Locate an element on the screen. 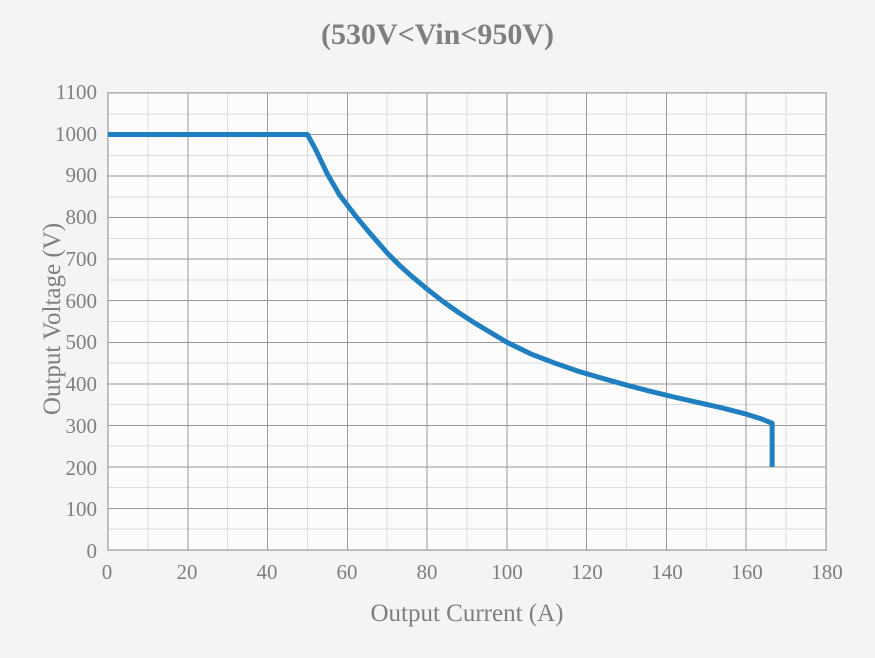 The image size is (875, 658). x-tick-label: 160 is located at coordinates (747, 572).